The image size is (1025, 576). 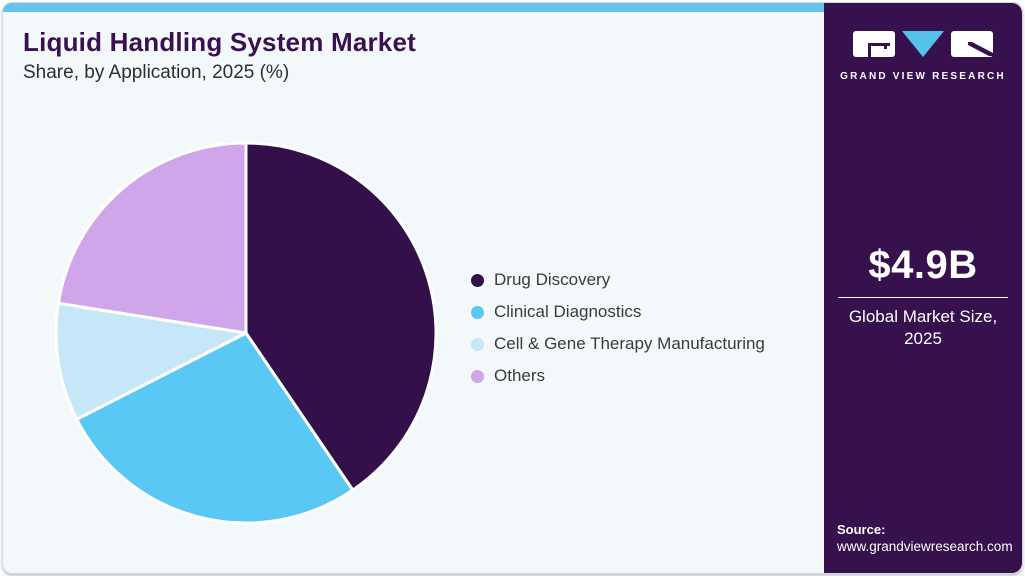 What do you see at coordinates (923, 316) in the screenshot?
I see `market-size-label-line1: Global Market Size,` at bounding box center [923, 316].